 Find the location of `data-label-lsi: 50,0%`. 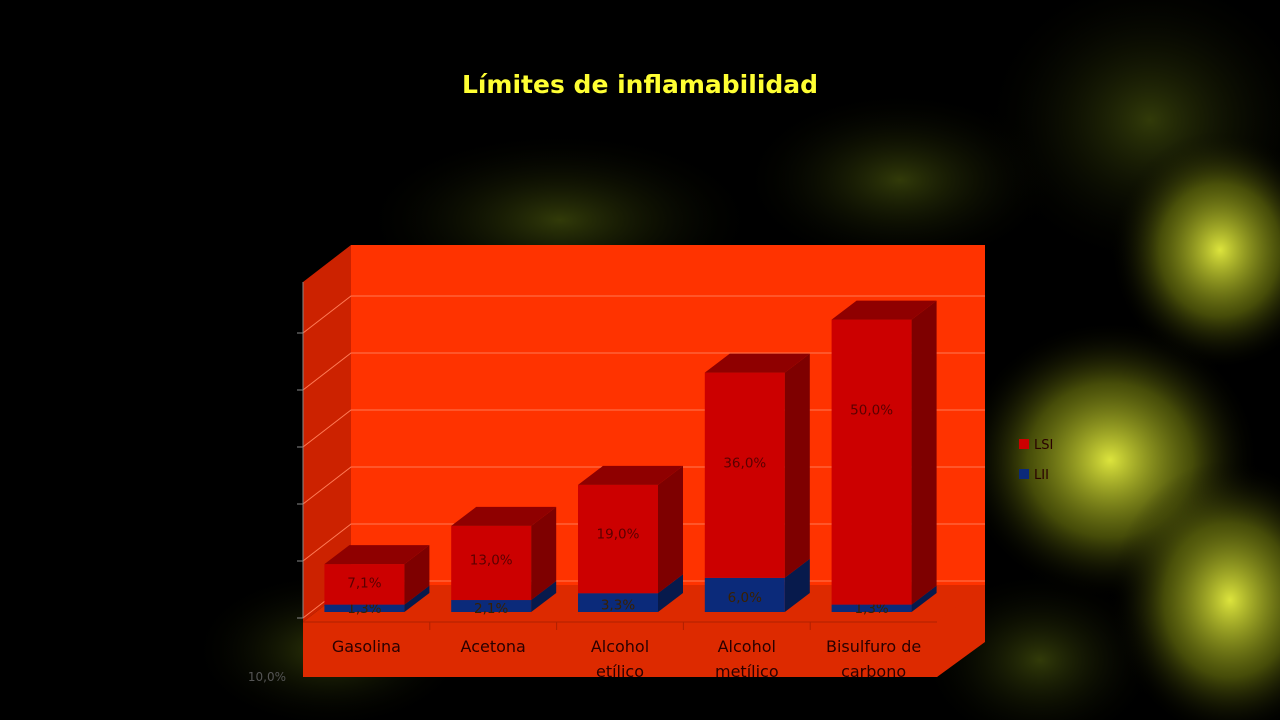

data-label-lsi: 50,0% is located at coordinates (871, 411).